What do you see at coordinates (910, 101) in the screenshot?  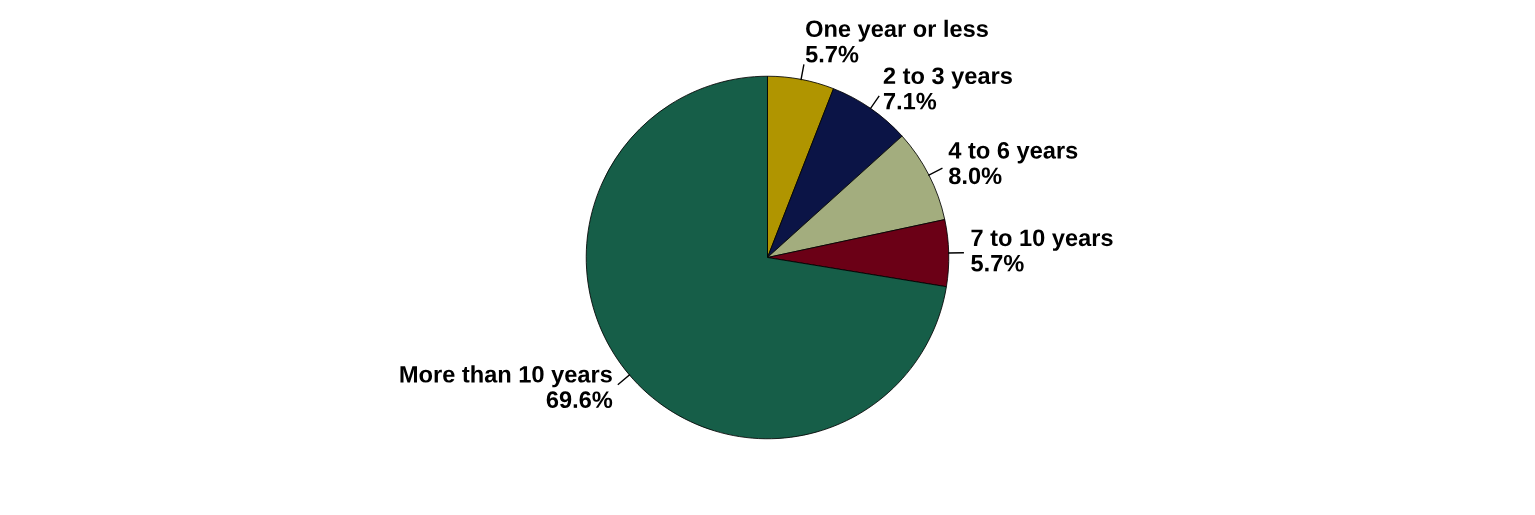 I see `data-label: 7.1%` at bounding box center [910, 101].